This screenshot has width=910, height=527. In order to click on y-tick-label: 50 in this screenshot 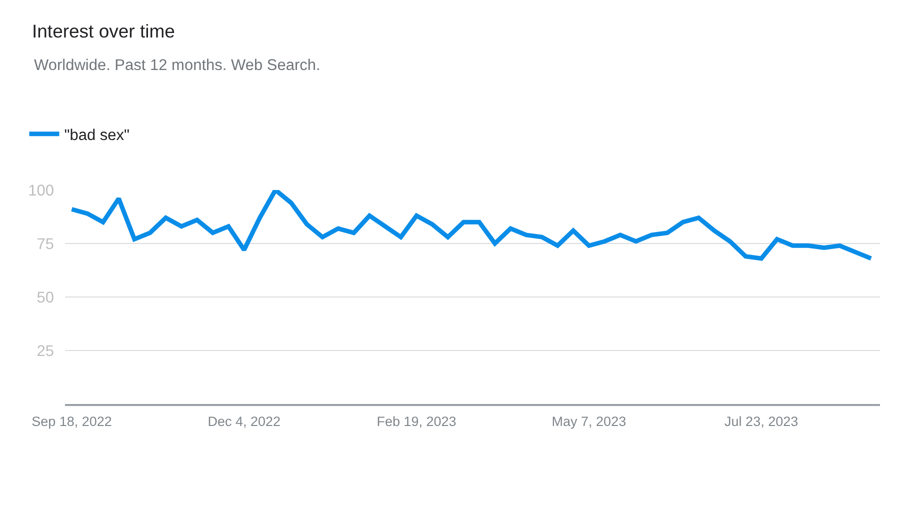, I will do `click(45, 297)`.